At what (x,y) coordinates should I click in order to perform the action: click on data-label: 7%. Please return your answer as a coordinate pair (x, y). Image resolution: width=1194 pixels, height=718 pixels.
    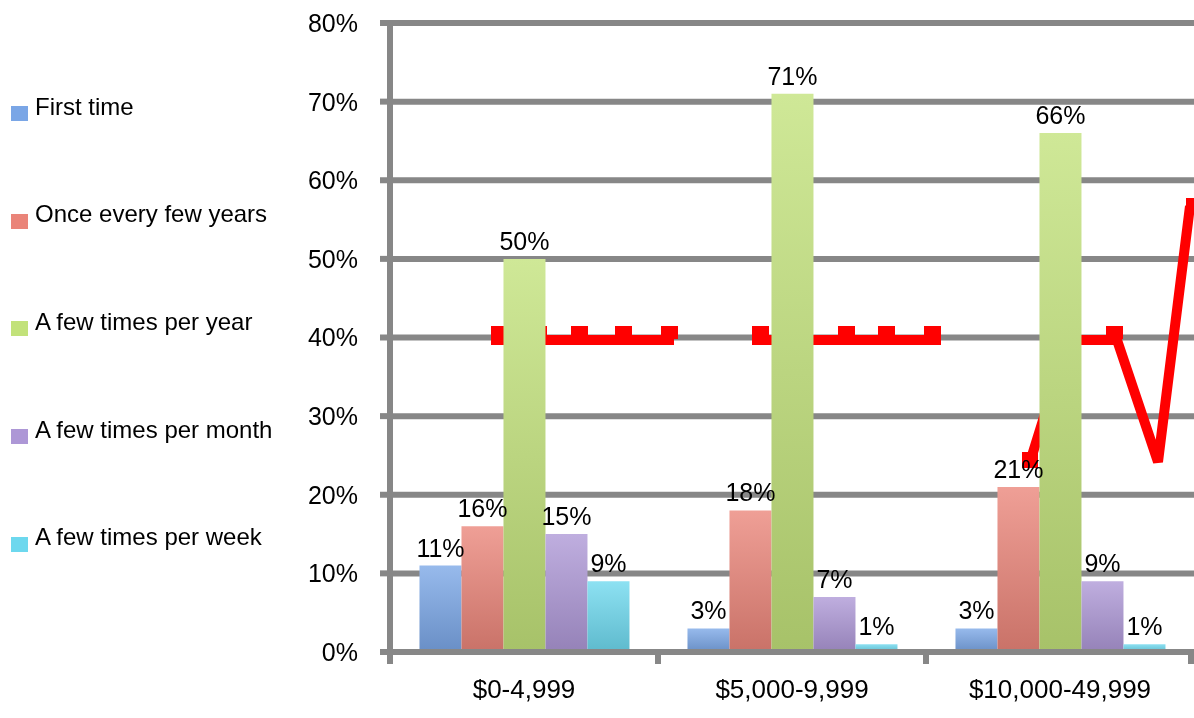
    Looking at the image, I should click on (834, 578).